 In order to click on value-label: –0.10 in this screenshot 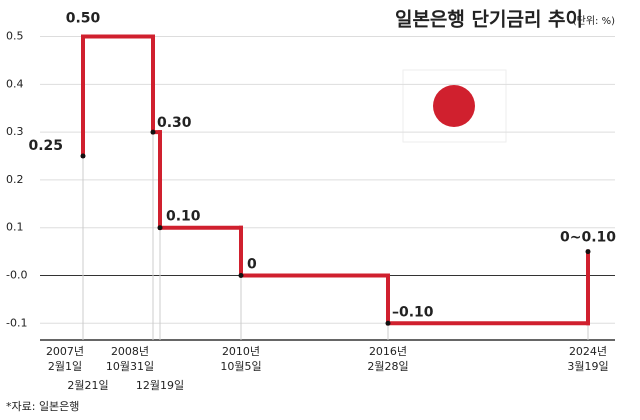, I will do `click(413, 312)`.